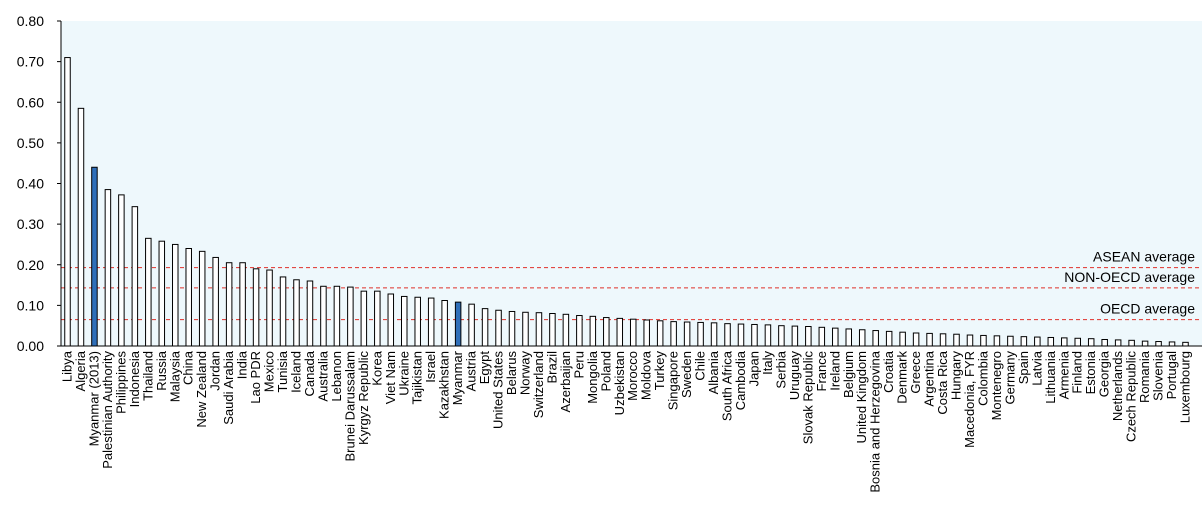  Describe the element at coordinates (929, 378) in the screenshot. I see `x-tick-label: Argentina` at that location.